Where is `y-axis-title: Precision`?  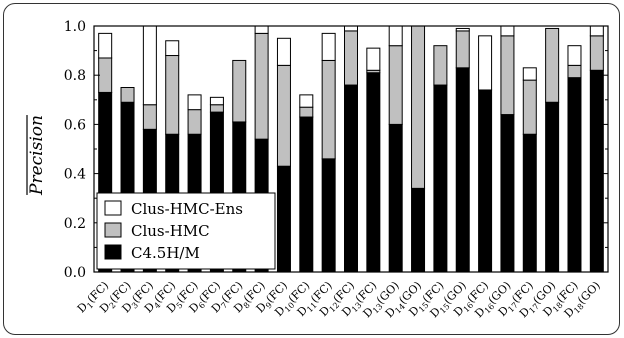 y-axis-title: Precision is located at coordinates (36, 155).